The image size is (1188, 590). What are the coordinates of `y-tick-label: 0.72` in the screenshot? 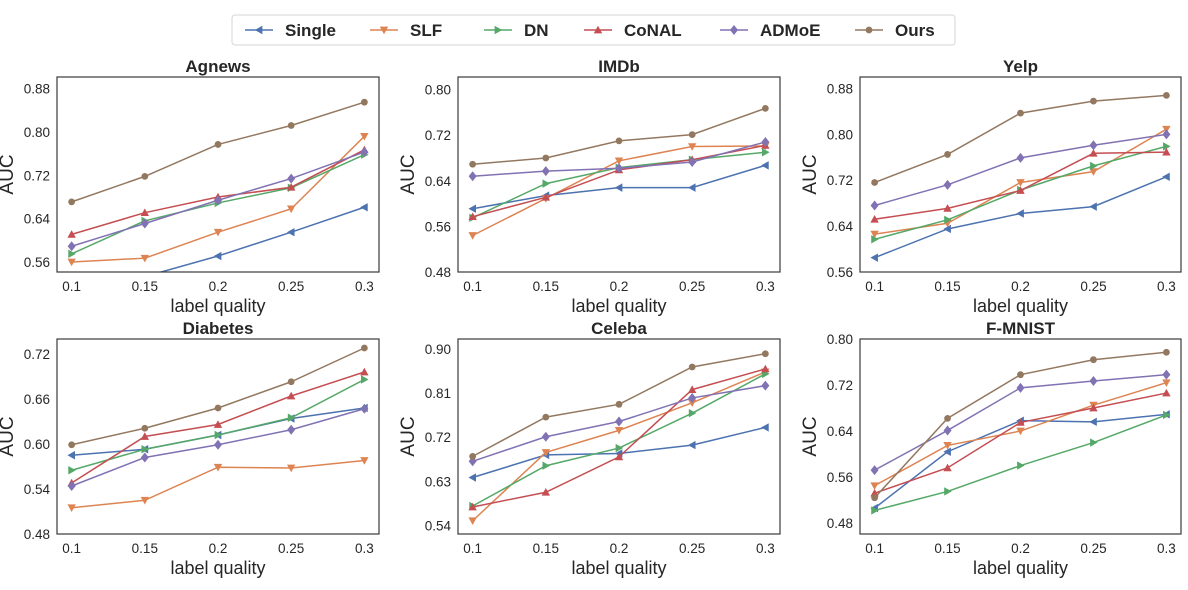 It's located at (37, 175).